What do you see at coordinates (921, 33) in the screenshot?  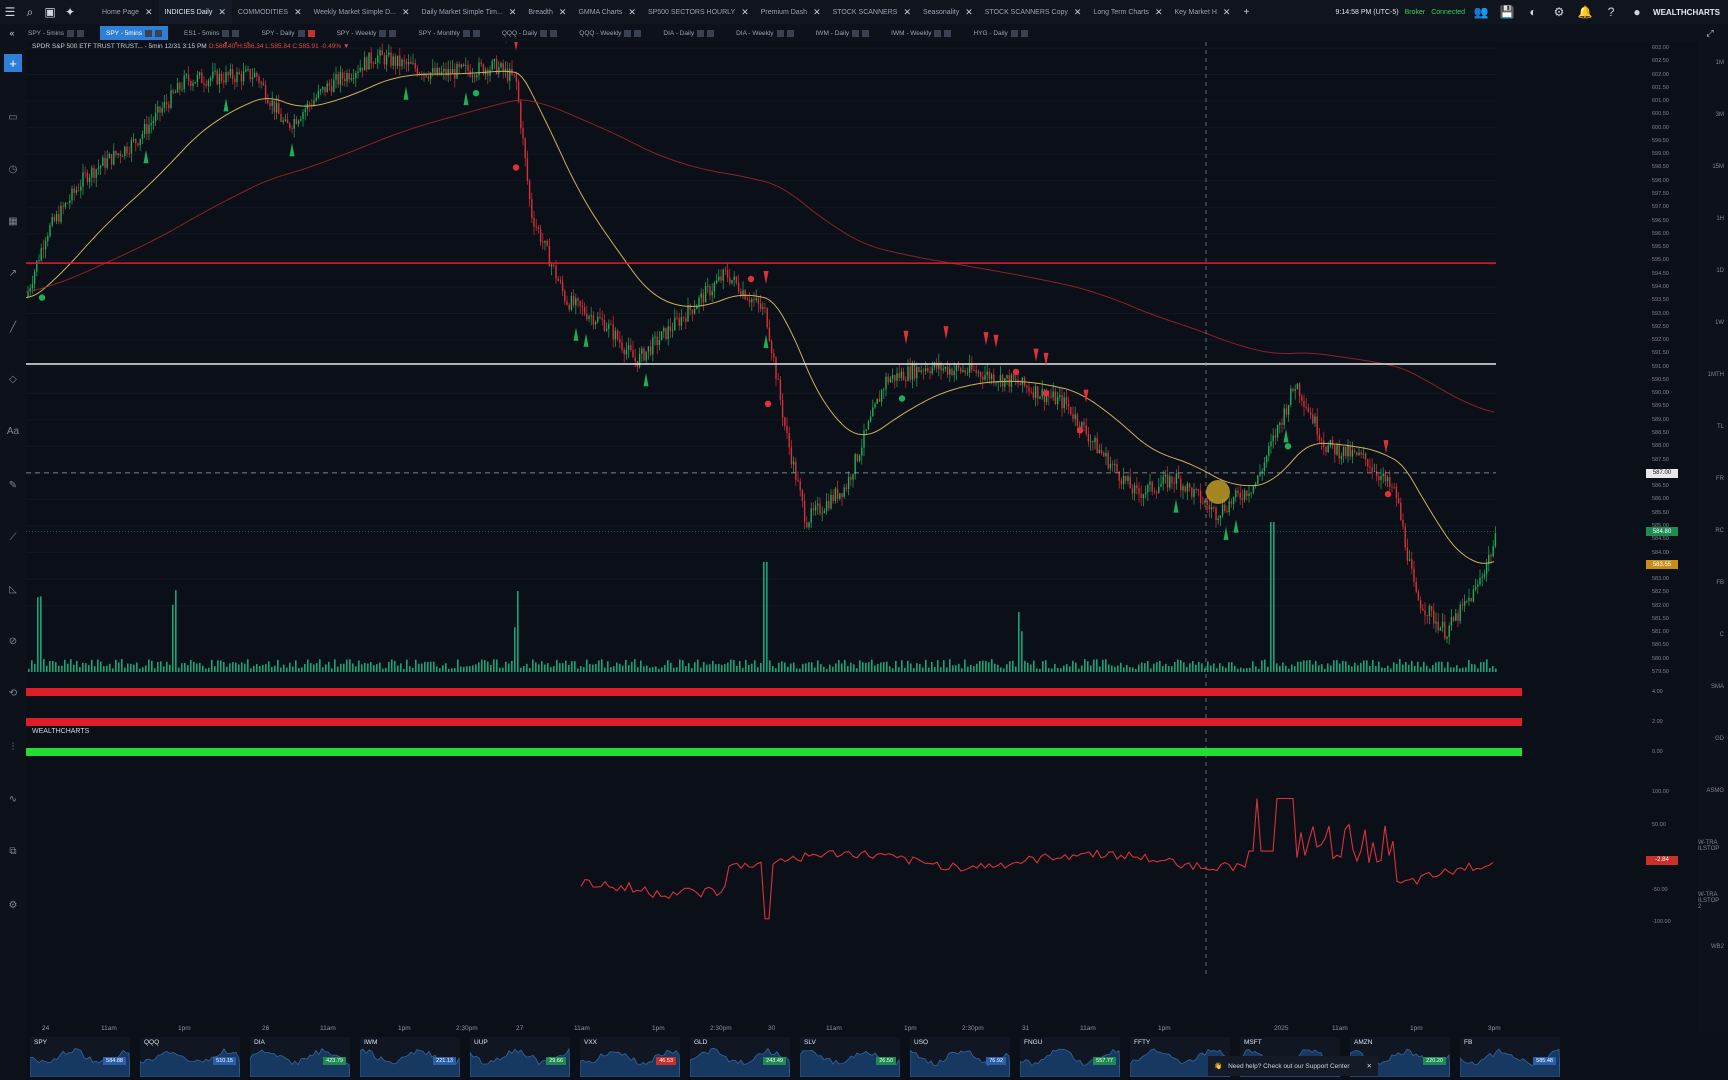 I see `chart-tab: IWM - Weekly` at bounding box center [921, 33].